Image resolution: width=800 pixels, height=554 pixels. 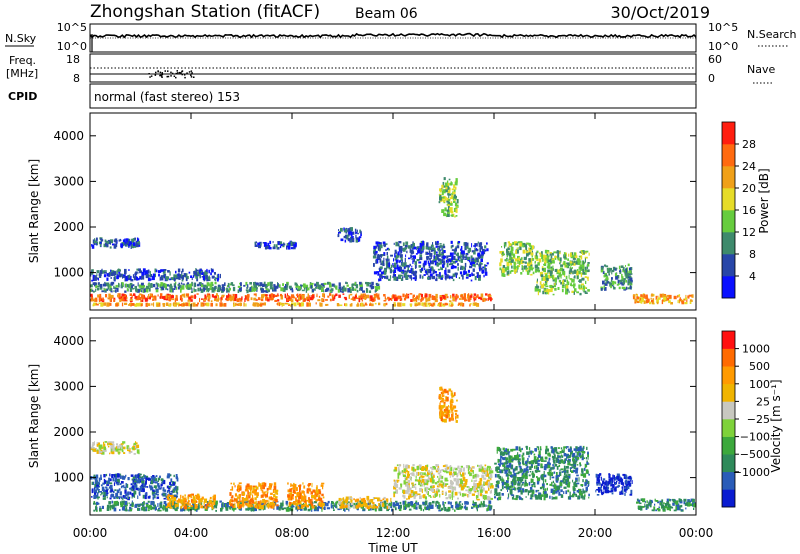 I want to click on nave-tick-bottom: 0, so click(x=711, y=78).